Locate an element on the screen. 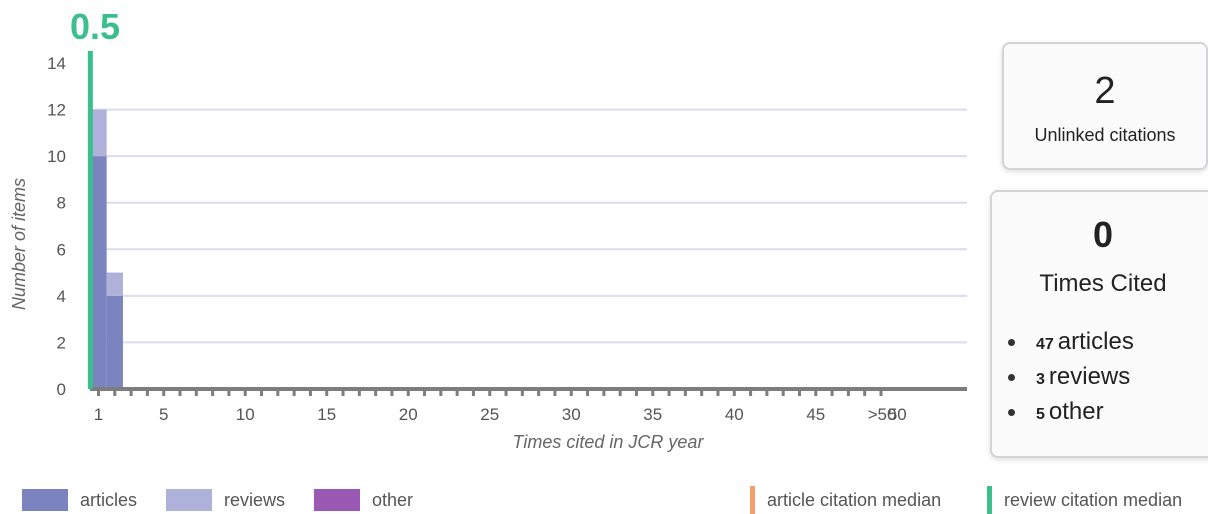 The image size is (1208, 514). x-tick-label: 1 is located at coordinates (98, 414).